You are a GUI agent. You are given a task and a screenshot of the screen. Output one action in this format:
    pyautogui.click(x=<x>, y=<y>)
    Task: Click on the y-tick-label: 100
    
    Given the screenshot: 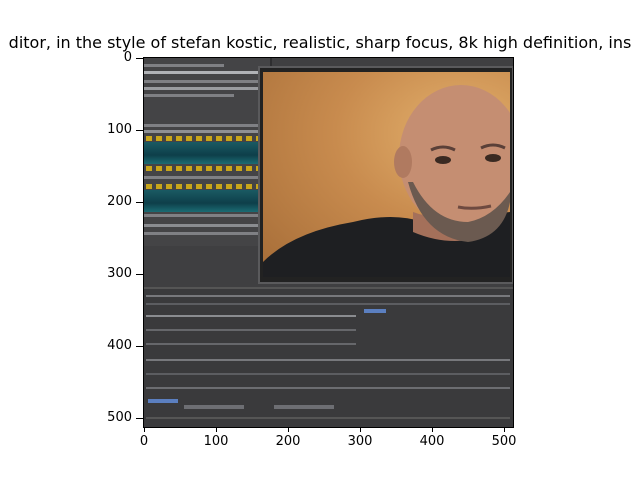 What is the action you would take?
    pyautogui.click(x=119, y=129)
    